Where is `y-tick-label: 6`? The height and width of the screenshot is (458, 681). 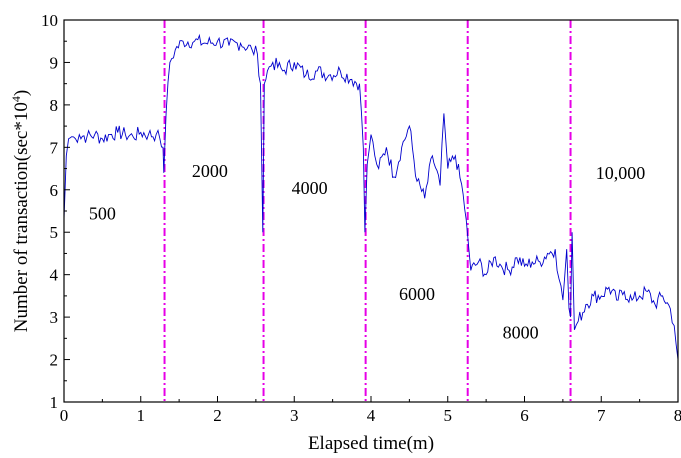 y-tick-label: 6 is located at coordinates (54, 190).